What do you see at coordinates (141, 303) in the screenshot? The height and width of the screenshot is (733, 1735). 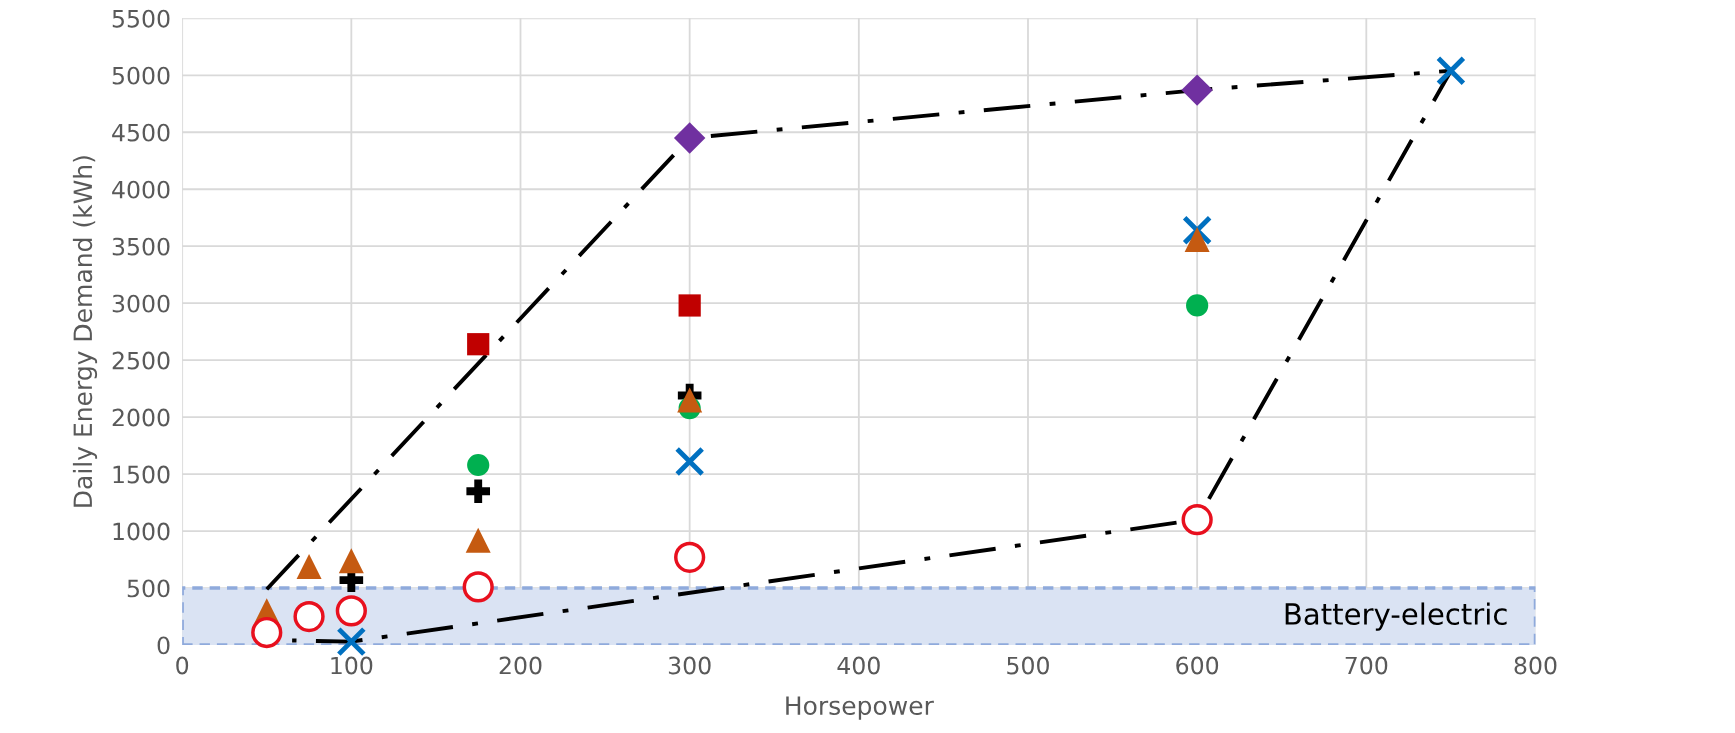 I see `y-tick-label: 3000` at bounding box center [141, 303].